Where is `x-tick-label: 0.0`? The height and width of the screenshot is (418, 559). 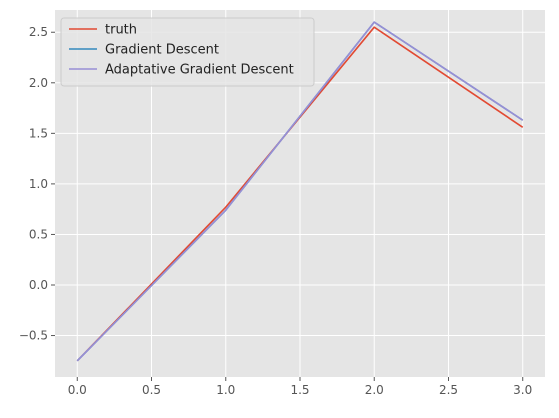
x-tick-label: 0.0 is located at coordinates (77, 390).